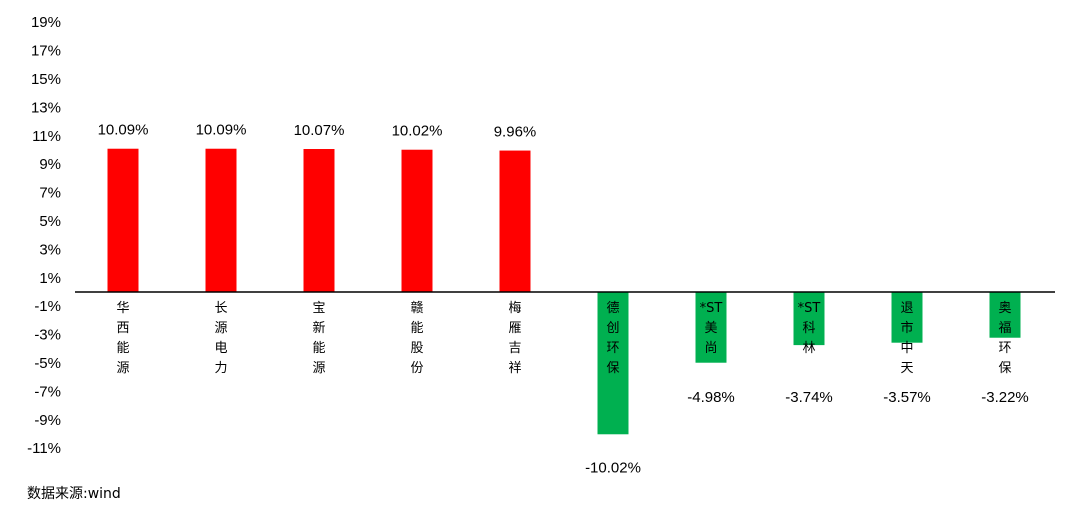 Image resolution: width=1080 pixels, height=529 pixels. I want to click on category-label: 赣能股份, so click(416, 338).